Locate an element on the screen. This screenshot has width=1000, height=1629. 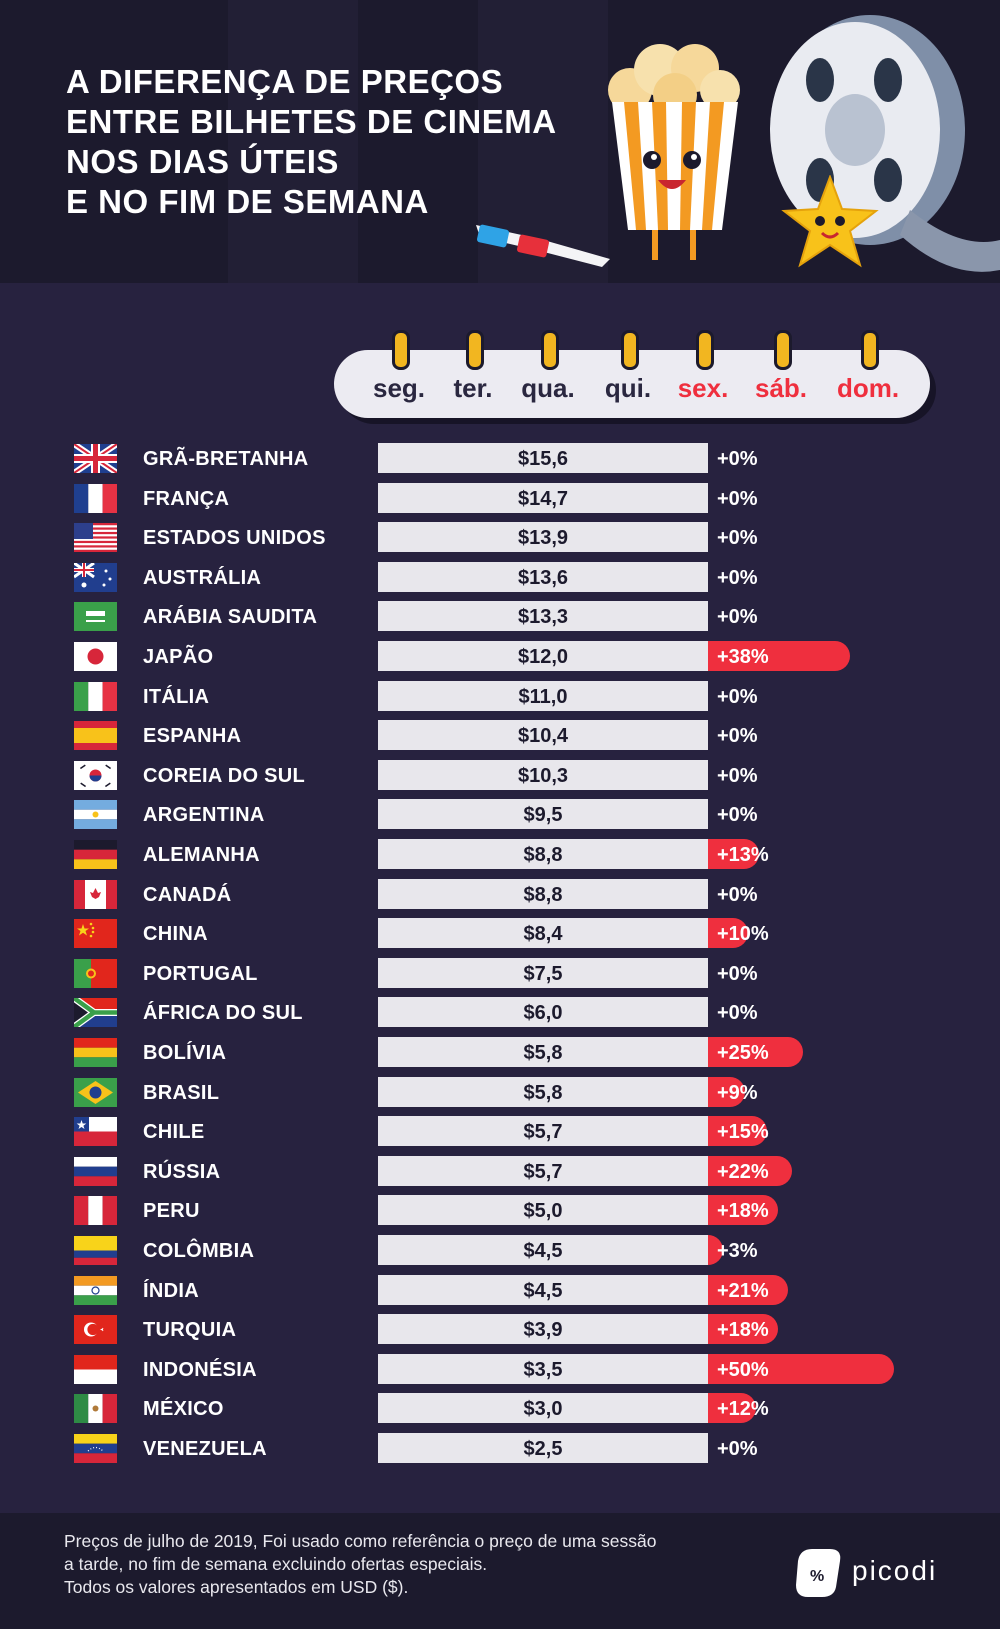
table-row: INDONÉSIA $3,5 +50% is located at coordinates (500, 1371).